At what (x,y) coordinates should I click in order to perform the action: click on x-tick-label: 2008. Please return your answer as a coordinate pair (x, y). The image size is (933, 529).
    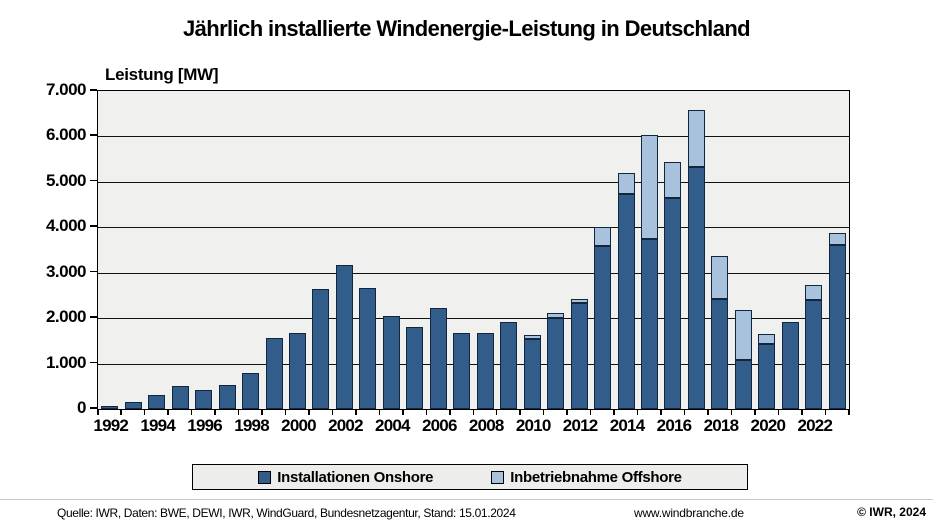
    Looking at the image, I should click on (486, 425).